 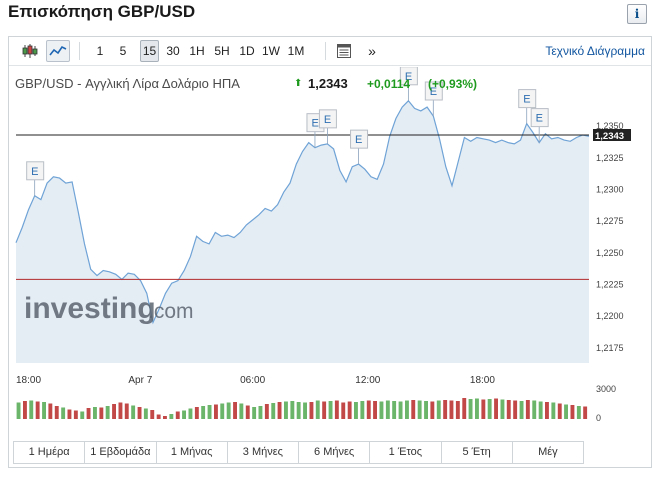 I want to click on x-tick-label: 06:00, so click(x=252, y=380).